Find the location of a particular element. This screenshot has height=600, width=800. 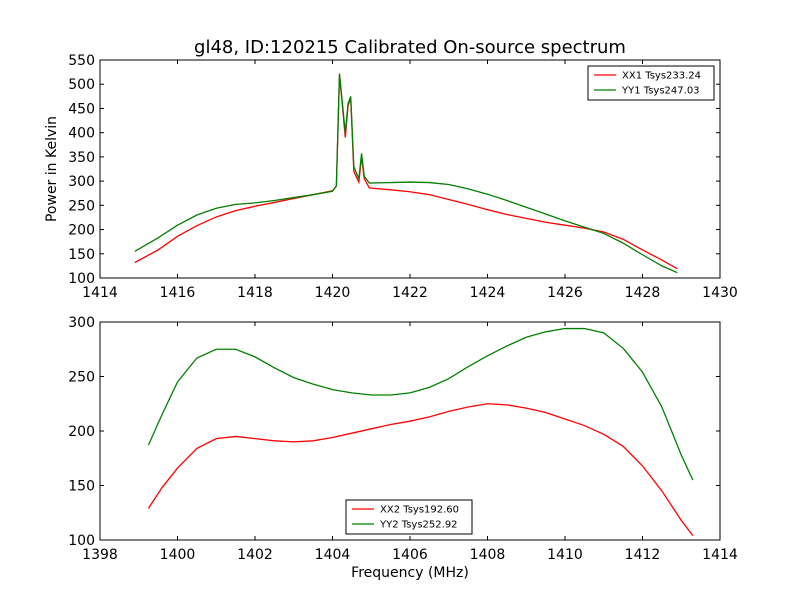

legend: XX2 Tsys192.60 YY2 Tsys252.92 is located at coordinates (409, 517).